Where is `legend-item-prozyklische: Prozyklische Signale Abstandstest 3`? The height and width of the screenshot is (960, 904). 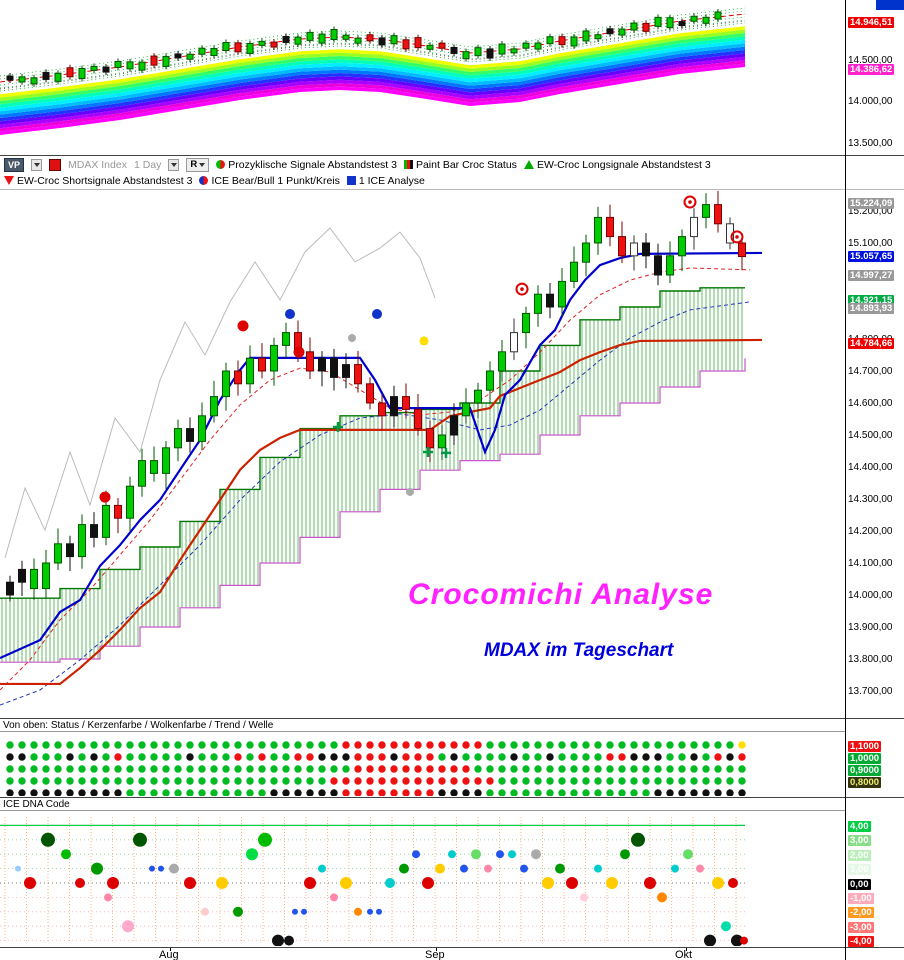 legend-item-prozyklische: Prozyklische Signale Abstandstest 3 is located at coordinates (306, 165).